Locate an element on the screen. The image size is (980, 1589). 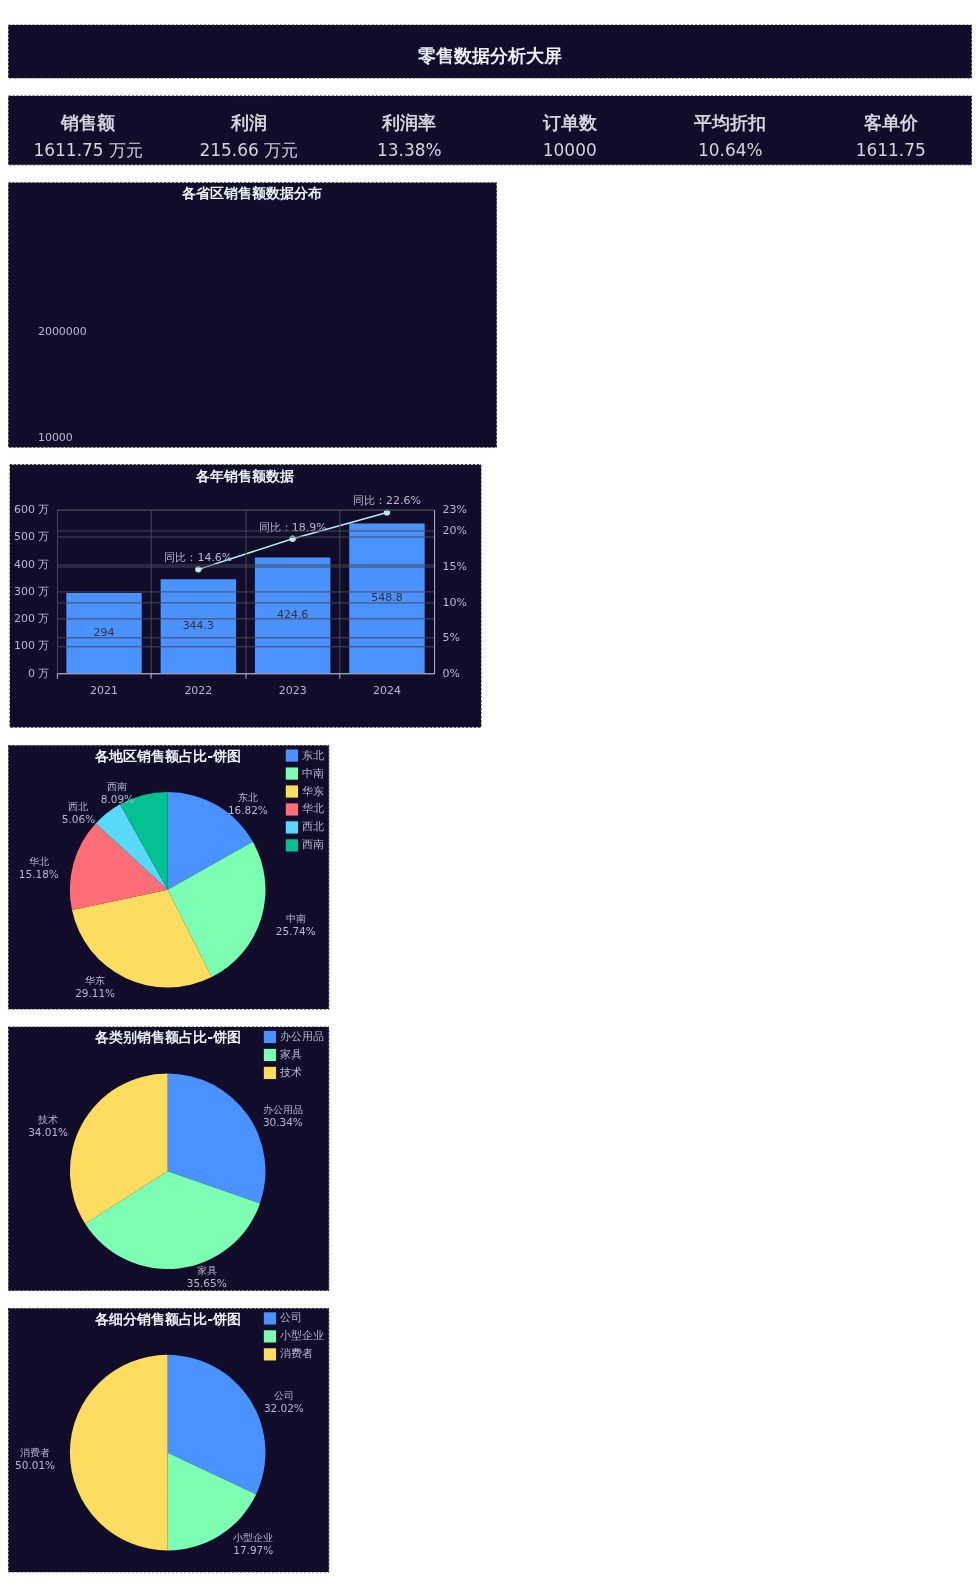
data-label: 344.3 is located at coordinates (198, 626).